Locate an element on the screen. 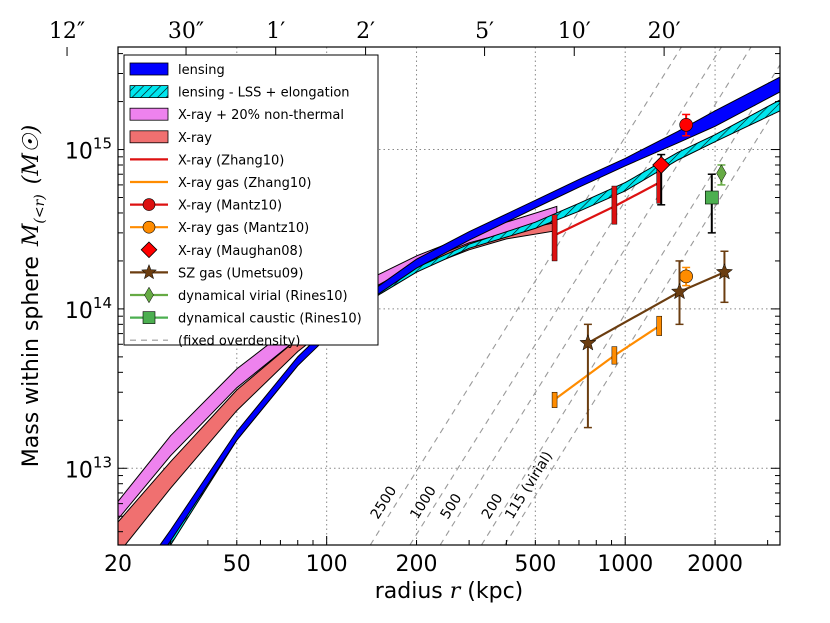  legend-label: X-ray + 20% non-thermal is located at coordinates (261, 115).